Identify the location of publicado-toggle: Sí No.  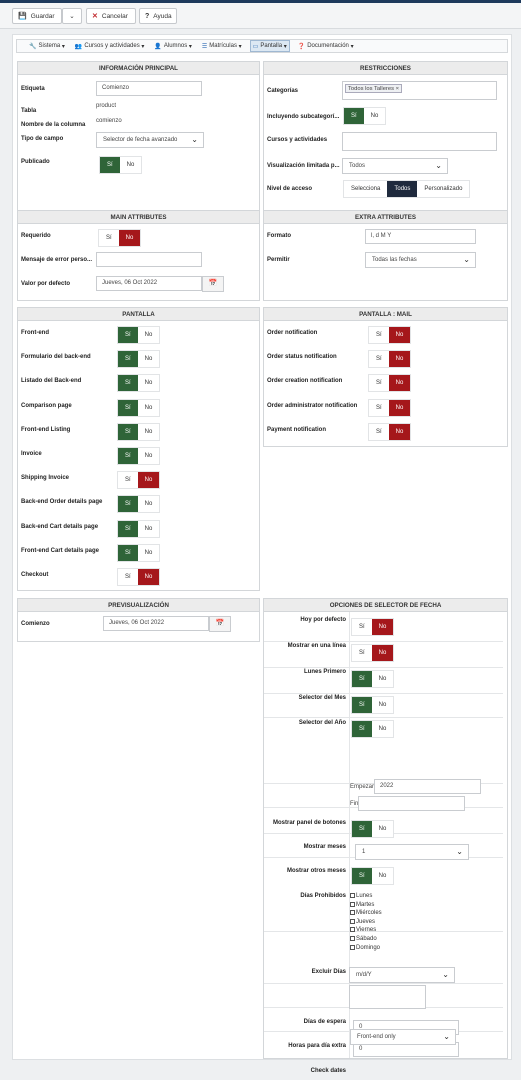
(121, 165).